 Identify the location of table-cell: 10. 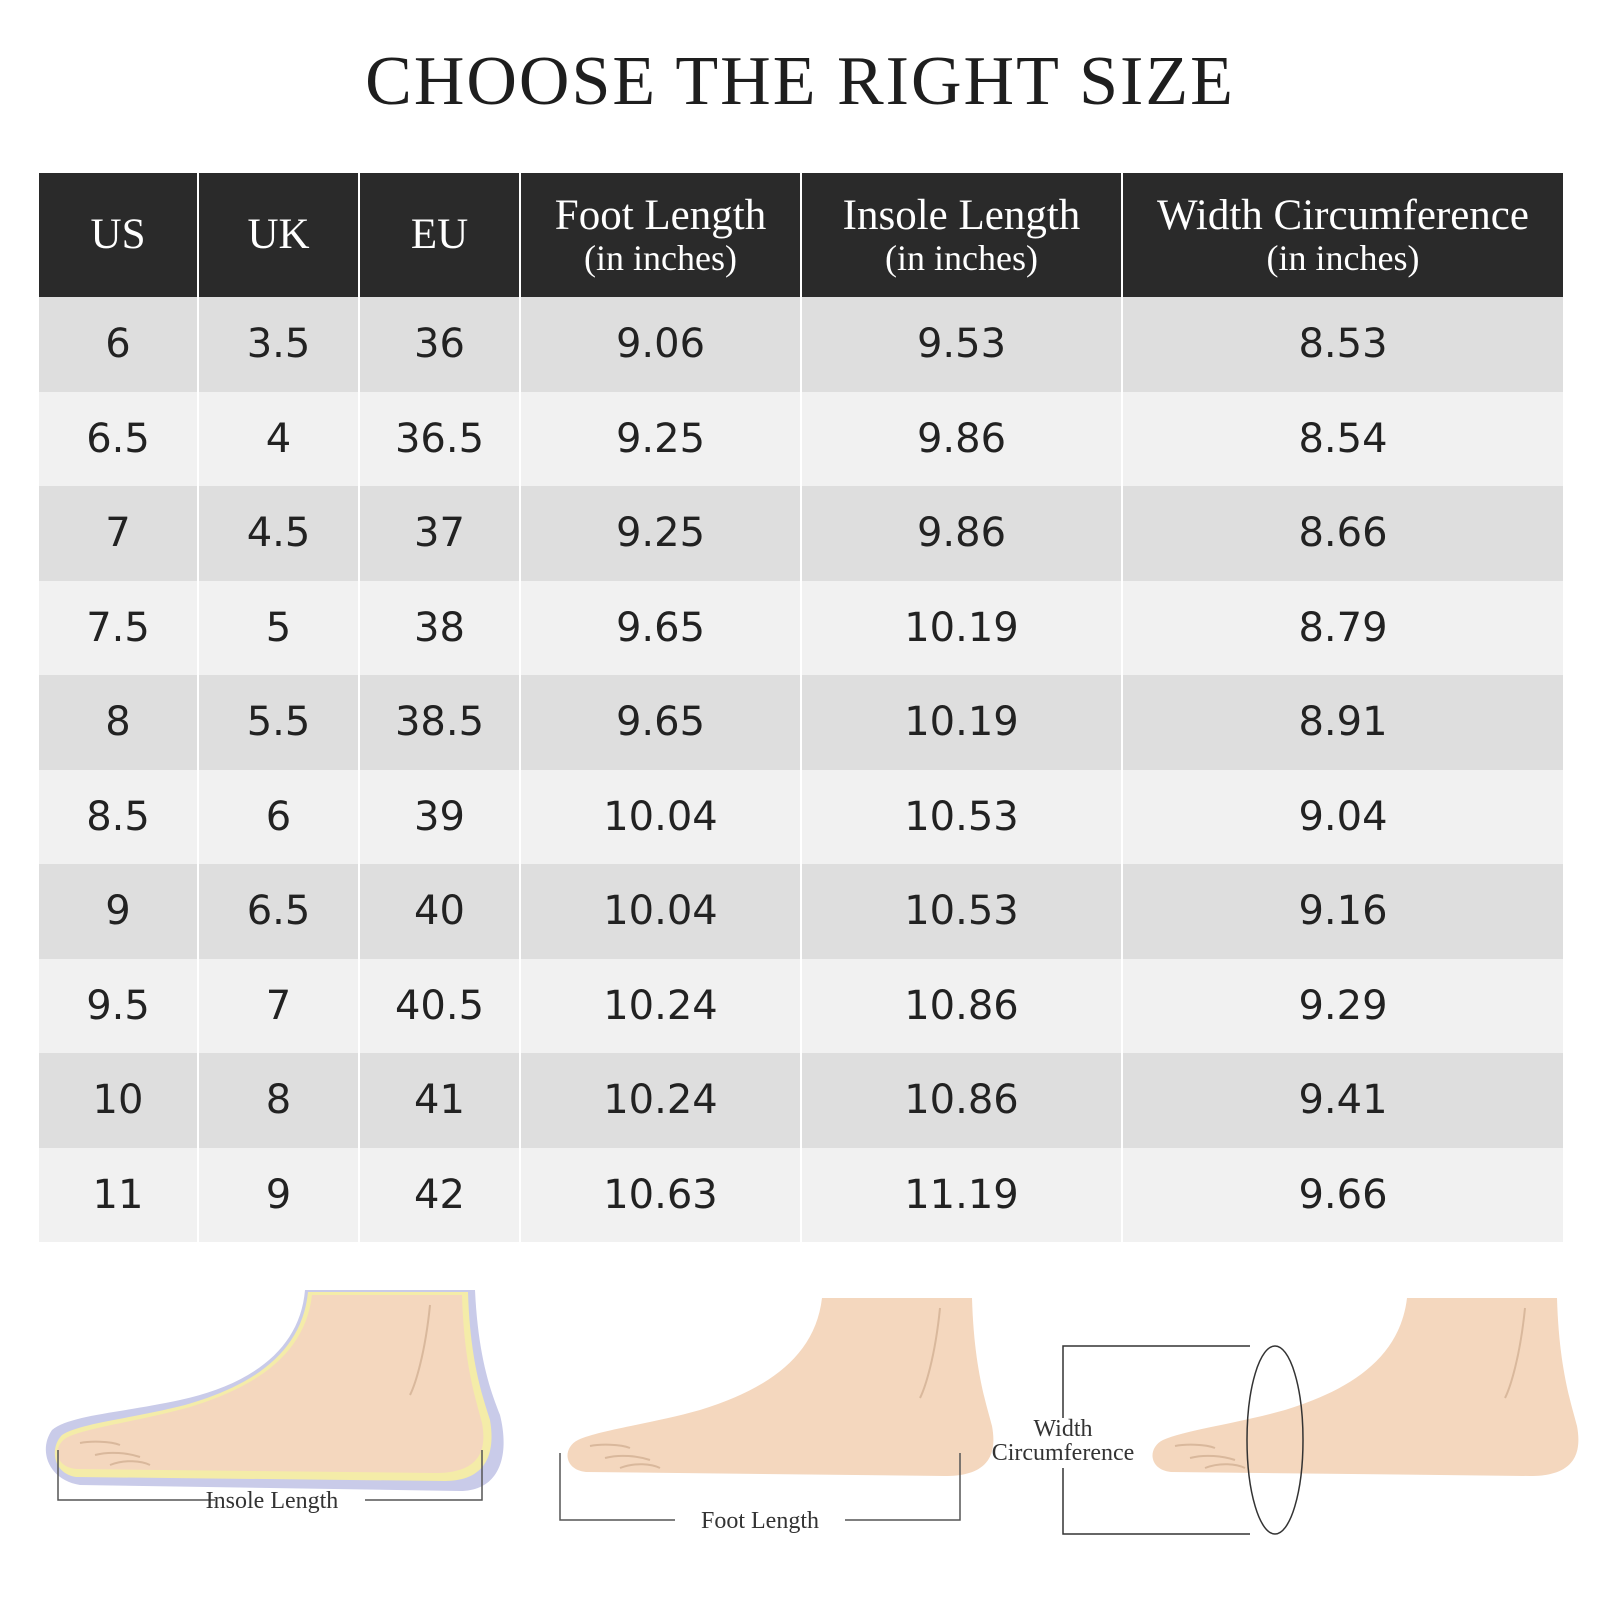
(118, 1100).